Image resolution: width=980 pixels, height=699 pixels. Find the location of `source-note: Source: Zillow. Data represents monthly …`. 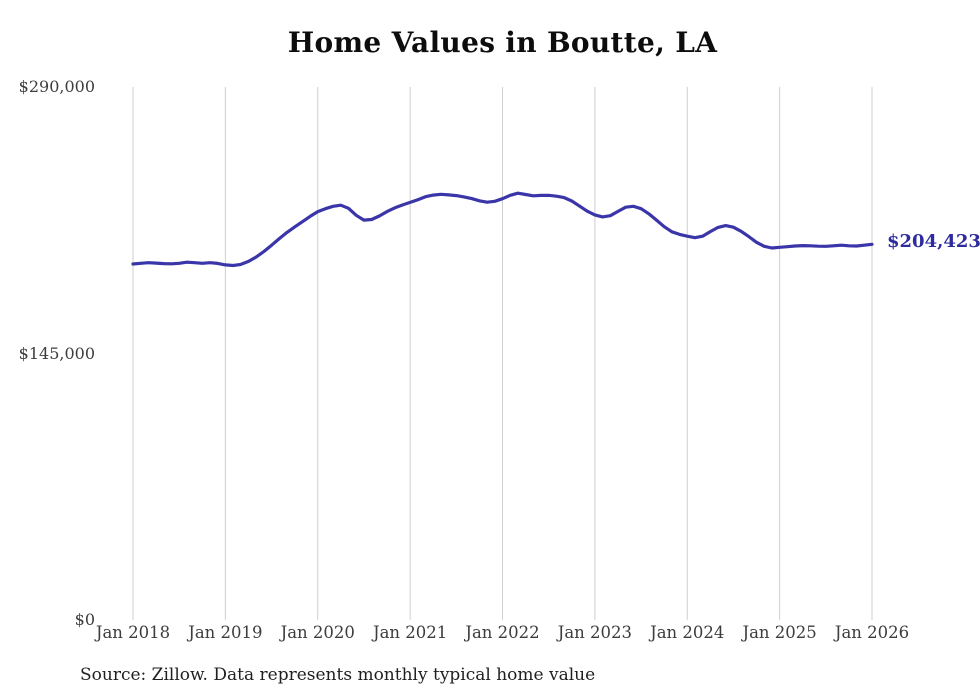

source-note: Source: Zillow. Data represents monthly … is located at coordinates (338, 675).